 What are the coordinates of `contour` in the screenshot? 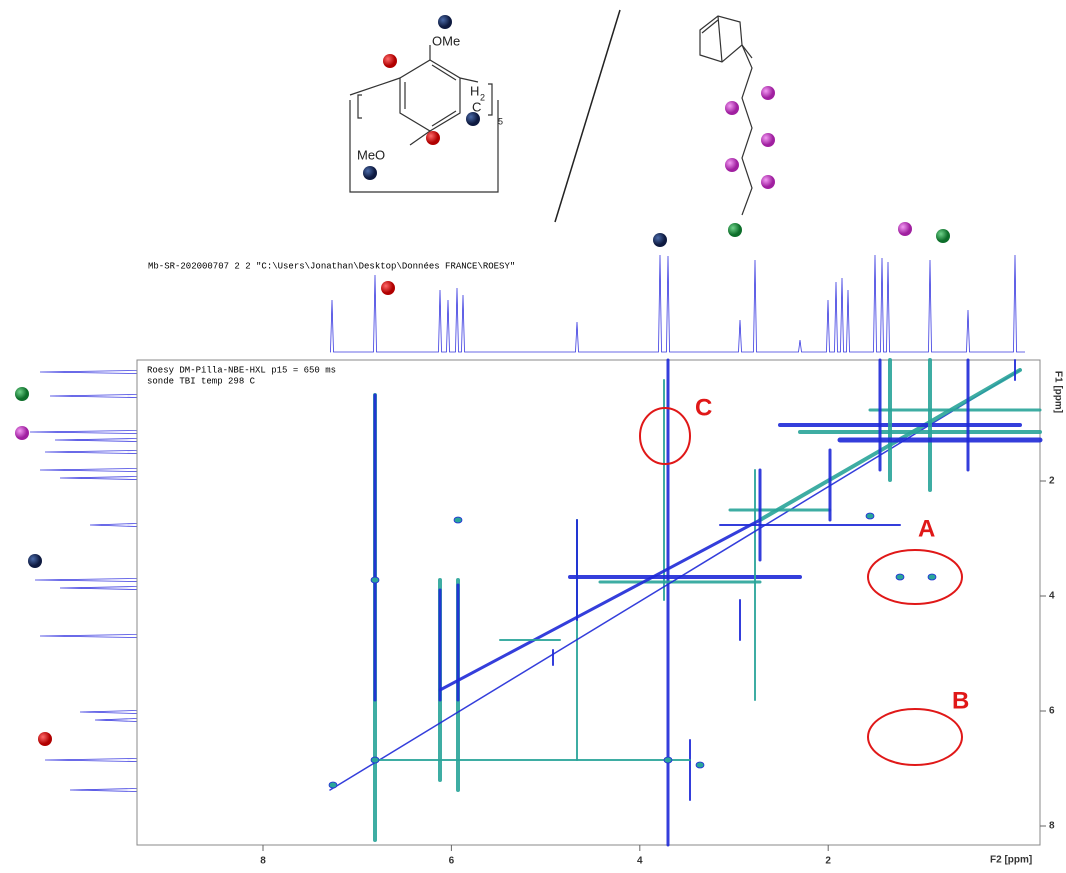 It's located at (600, 605).